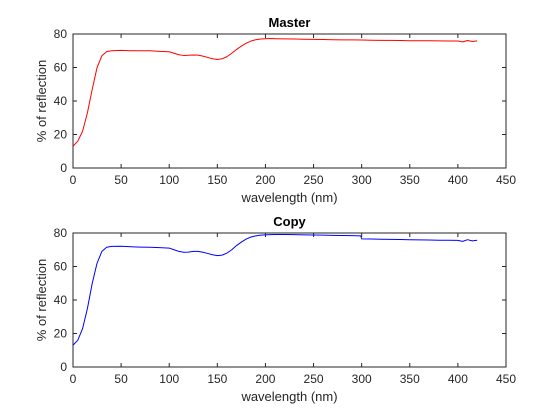 The height and width of the screenshot is (420, 560). What do you see at coordinates (265, 180) in the screenshot?
I see `master-x-tick-label: 200` at bounding box center [265, 180].